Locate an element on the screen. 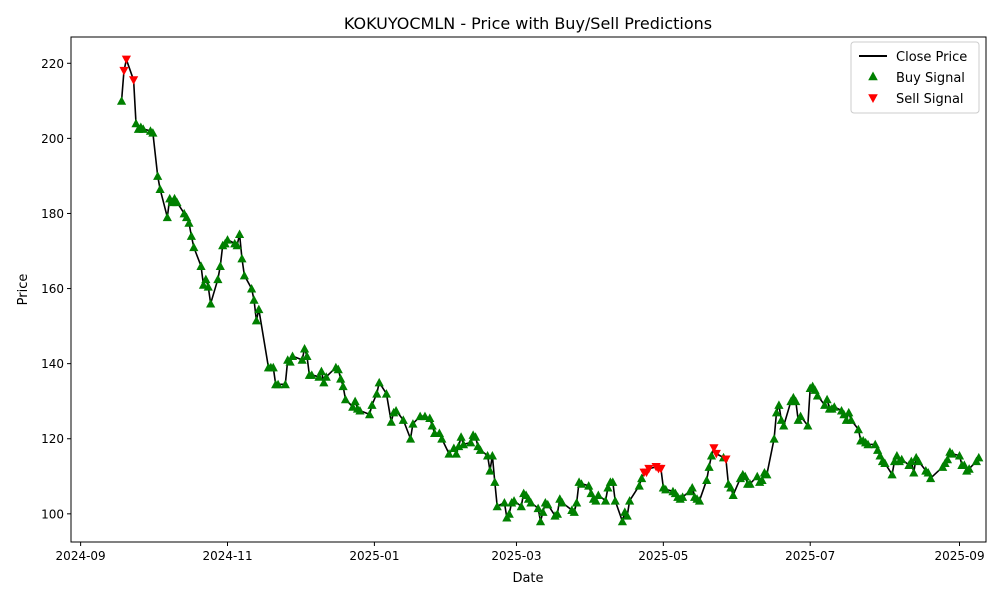 Image resolution: width=1000 pixels, height=604 pixels. y-tick-label: 140 is located at coordinates (52, 364).